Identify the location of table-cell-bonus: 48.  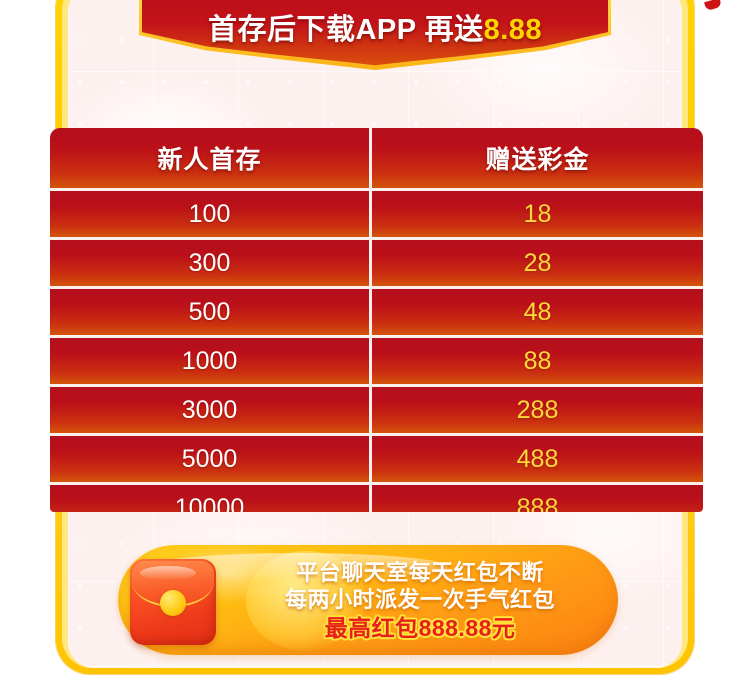
(537, 312).